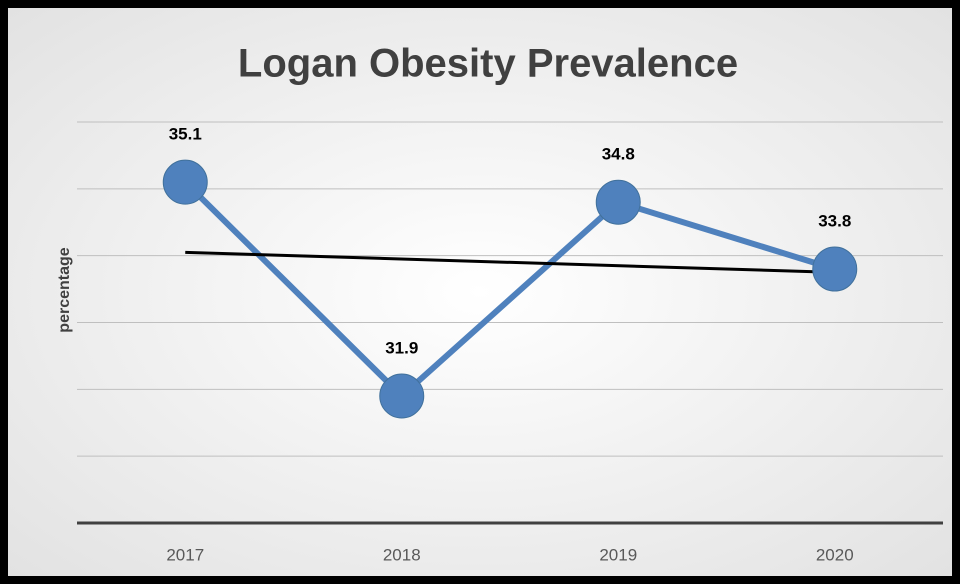 This screenshot has width=960, height=584. Describe the element at coordinates (835, 554) in the screenshot. I see `x-tick-label: 2020` at that location.